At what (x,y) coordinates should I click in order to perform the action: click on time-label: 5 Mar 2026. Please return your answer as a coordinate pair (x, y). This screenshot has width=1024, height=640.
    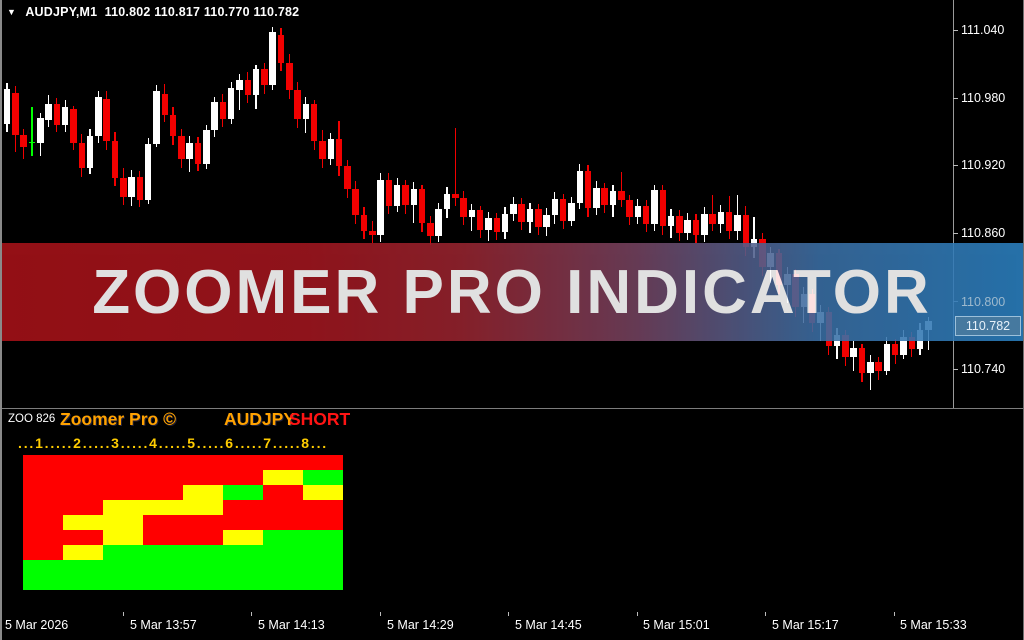
    Looking at the image, I should click on (37, 625).